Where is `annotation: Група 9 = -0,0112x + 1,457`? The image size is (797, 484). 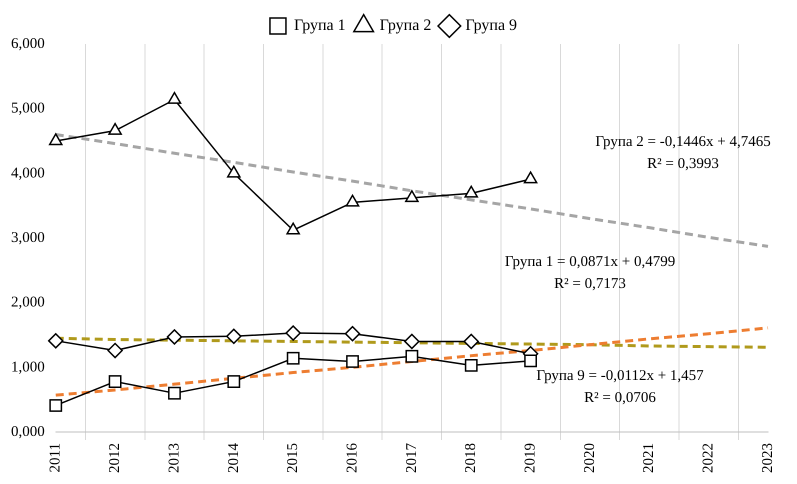
annotation: Група 9 = -0,0112x + 1,457 is located at coordinates (620, 376).